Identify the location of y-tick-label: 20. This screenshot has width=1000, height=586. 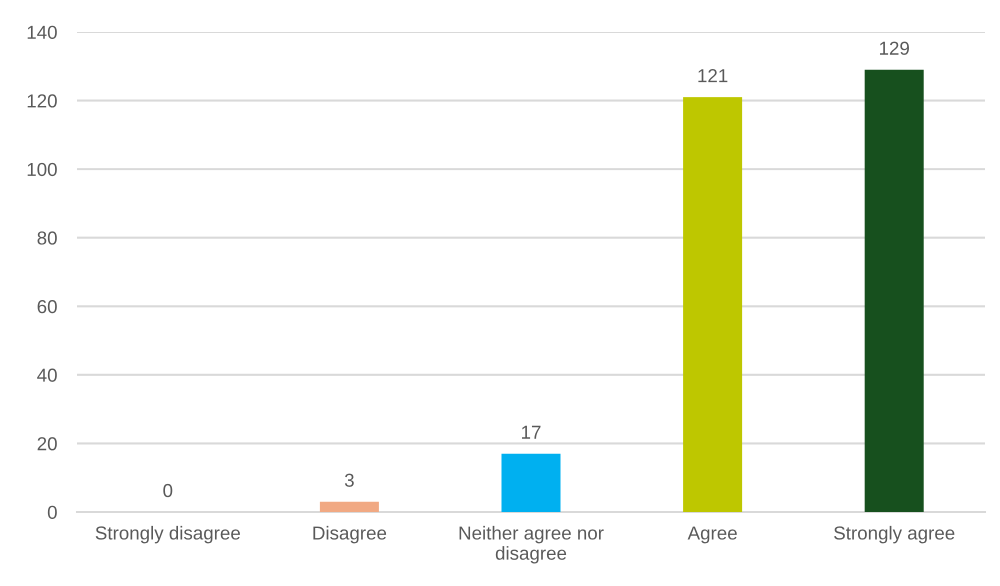
(47, 443).